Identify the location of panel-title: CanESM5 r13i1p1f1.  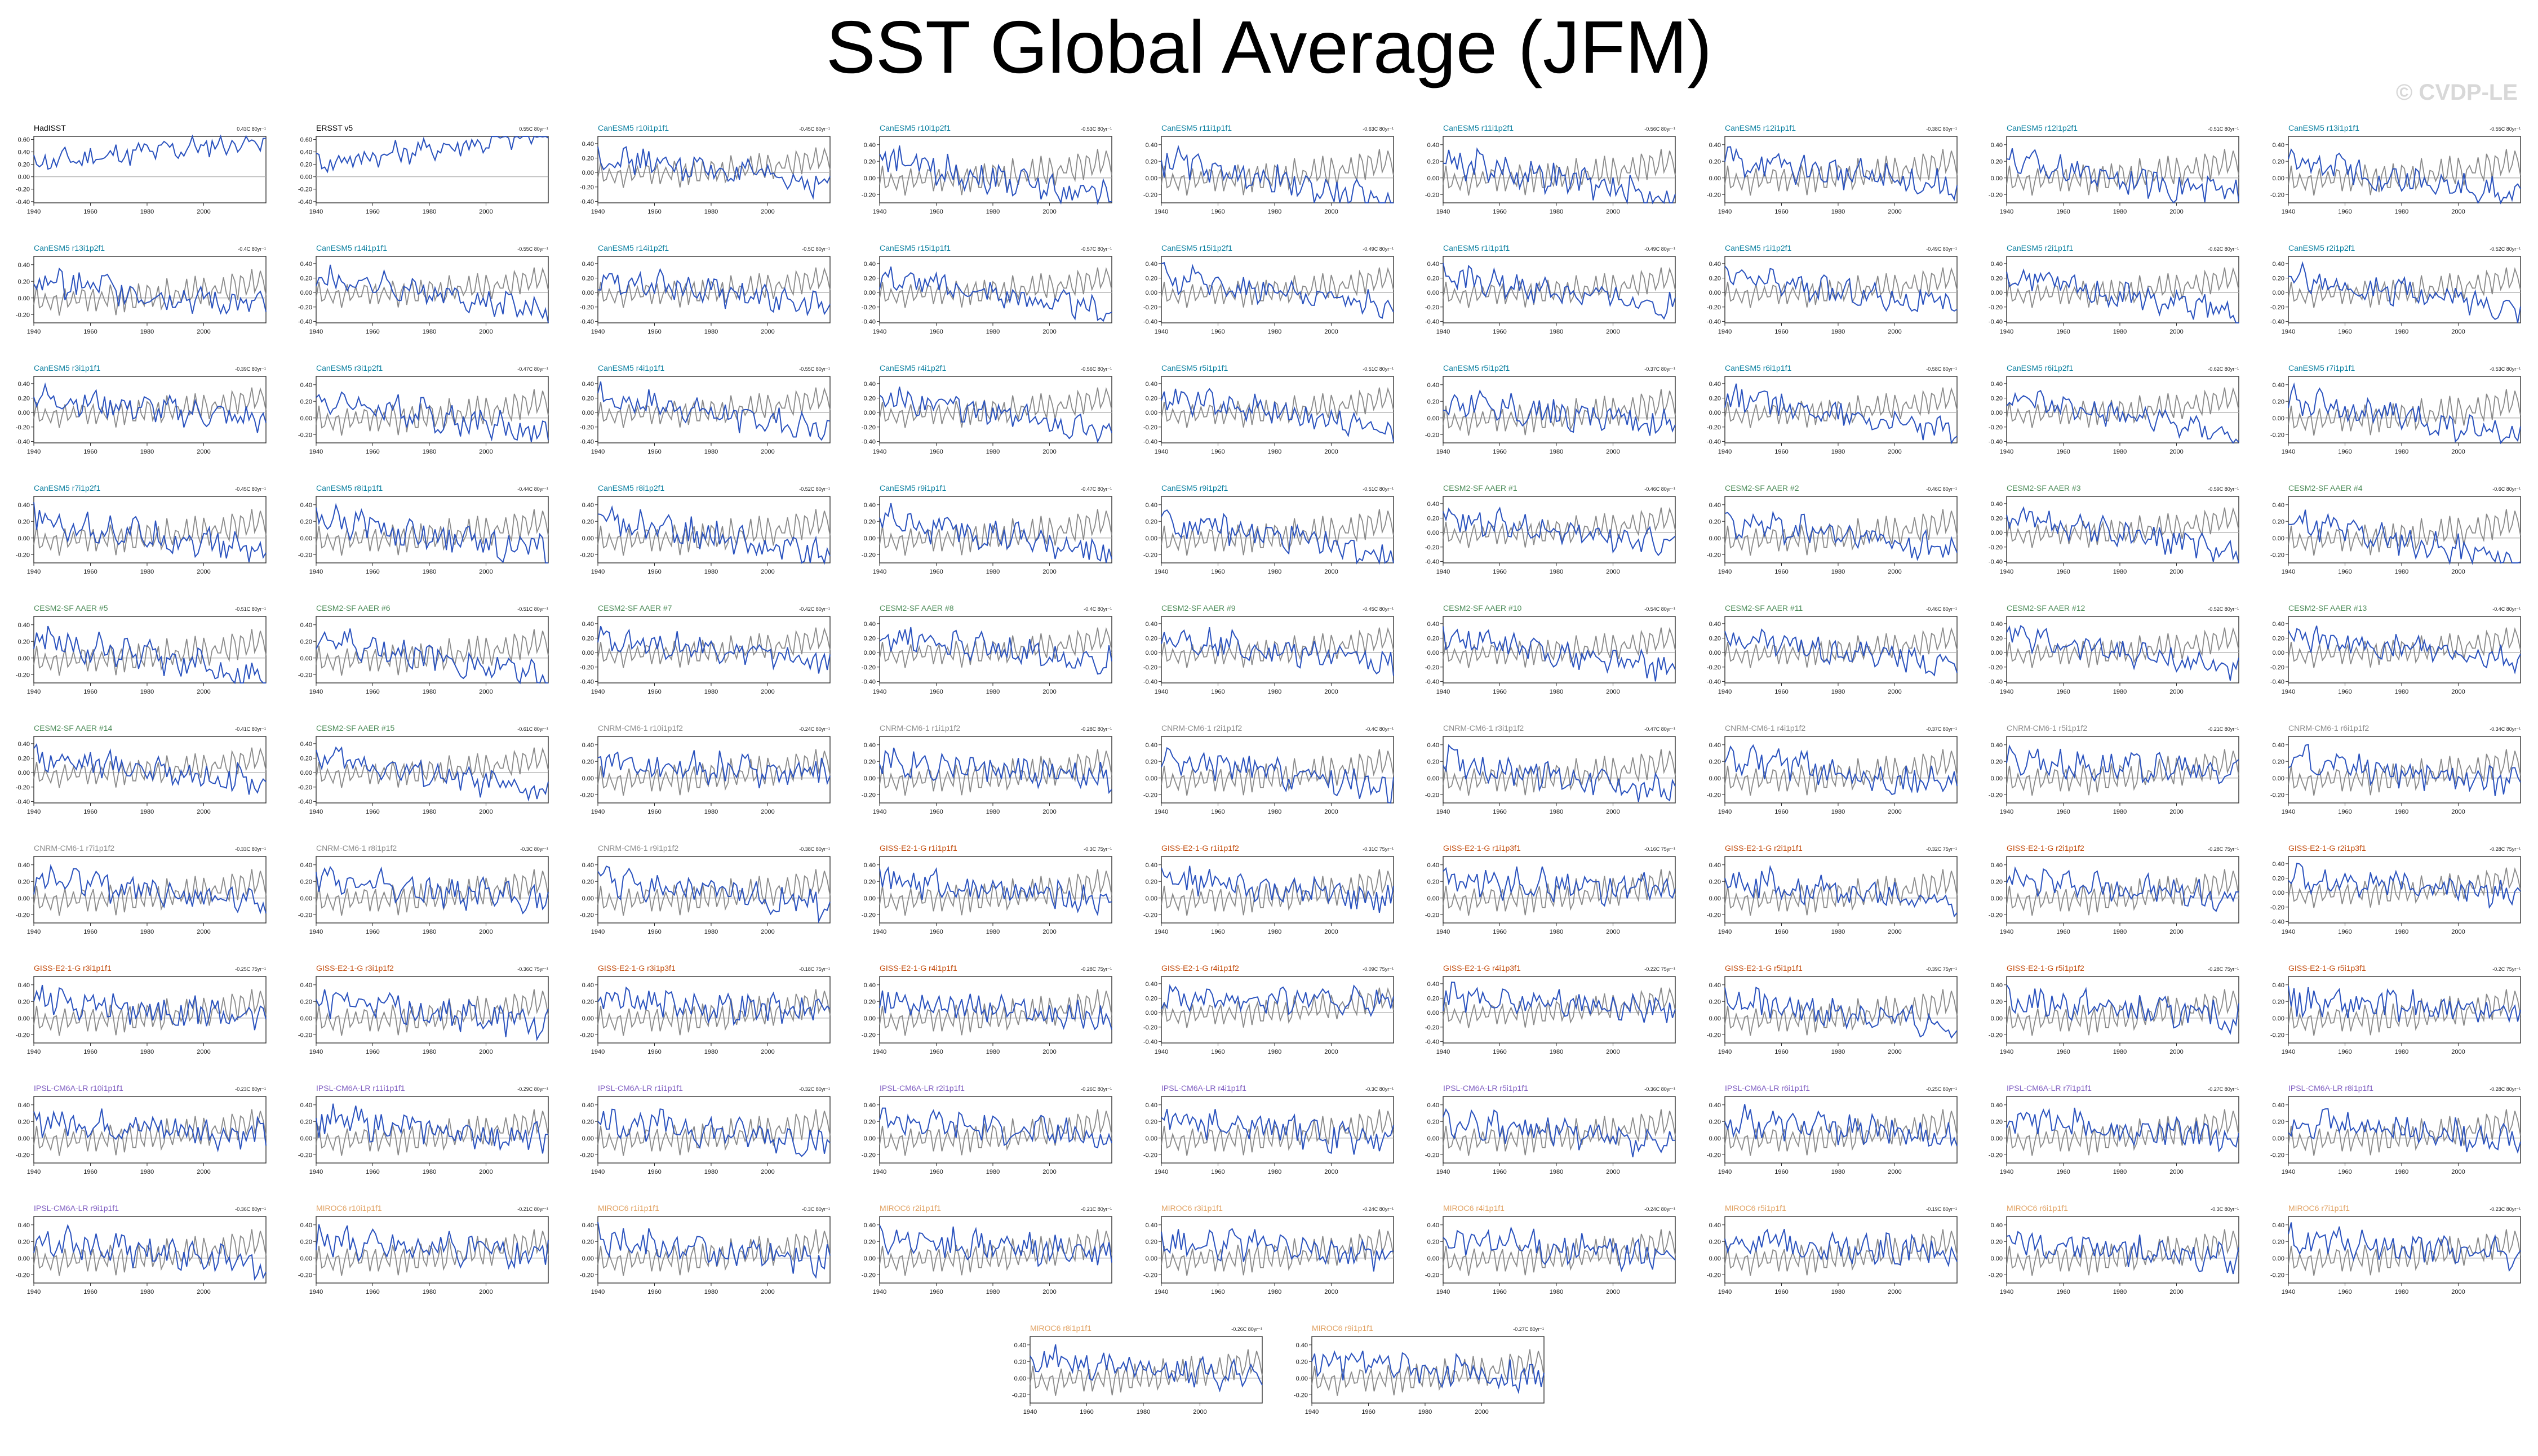
(2323, 127).